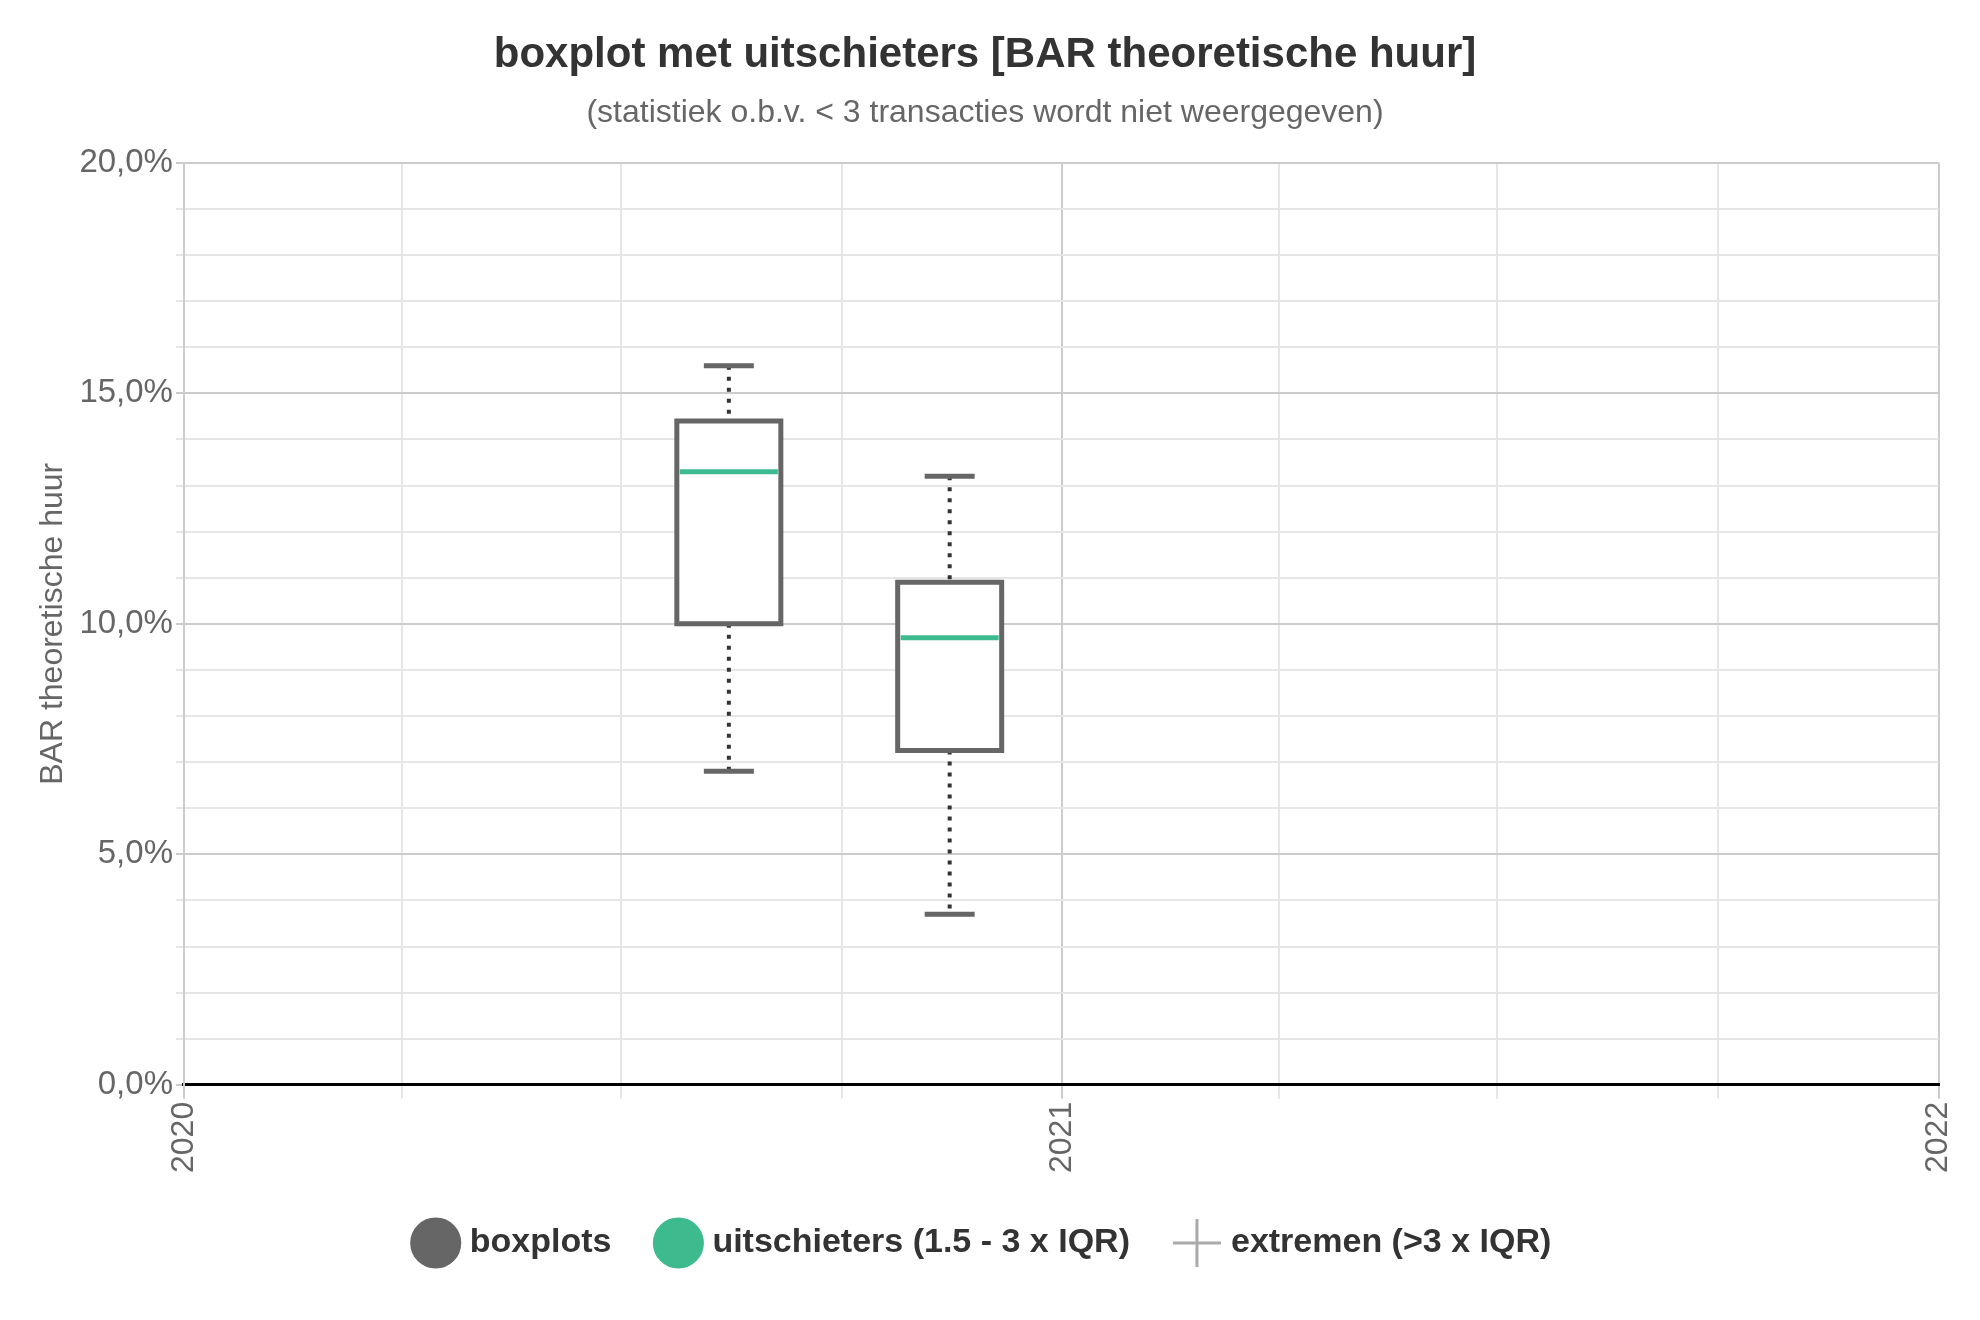 The height and width of the screenshot is (1320, 1980). What do you see at coordinates (985, 111) in the screenshot?
I see `chart-subtitle: (statistiek o.b.v. < 3 transacties wordt niet weergegeven)` at bounding box center [985, 111].